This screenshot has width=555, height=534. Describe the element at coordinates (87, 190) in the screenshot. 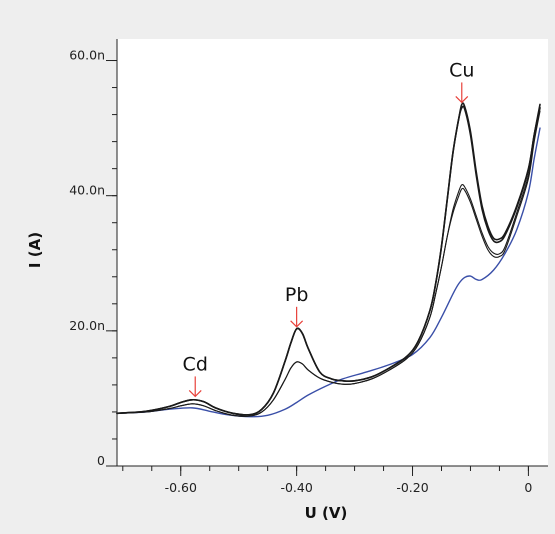

I see `y-tick-label: 40.0n` at that location.